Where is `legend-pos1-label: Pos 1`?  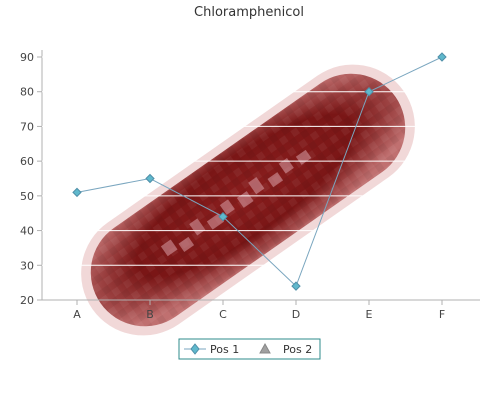 legend-pos1-label: Pos 1 is located at coordinates (224, 349).